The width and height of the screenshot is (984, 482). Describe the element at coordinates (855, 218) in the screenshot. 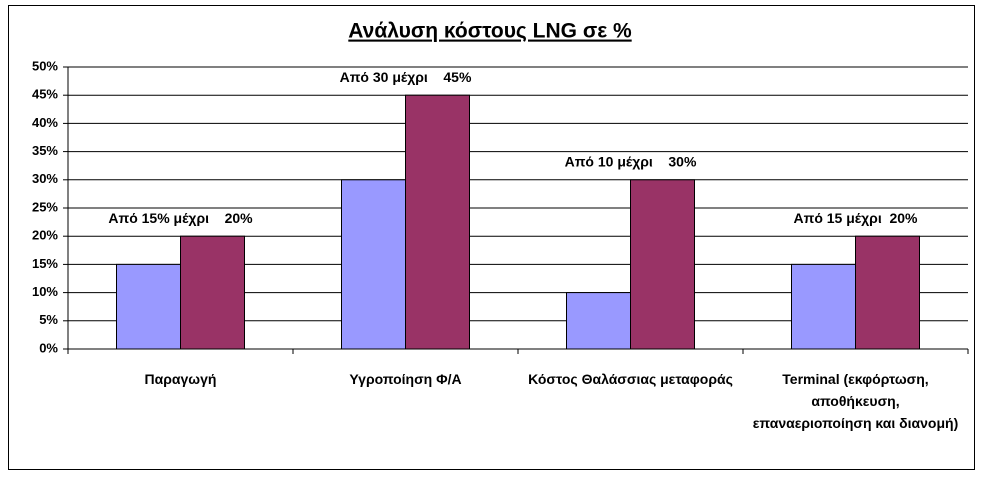

I see `annotation: Από 15 μέχρι 20%` at that location.